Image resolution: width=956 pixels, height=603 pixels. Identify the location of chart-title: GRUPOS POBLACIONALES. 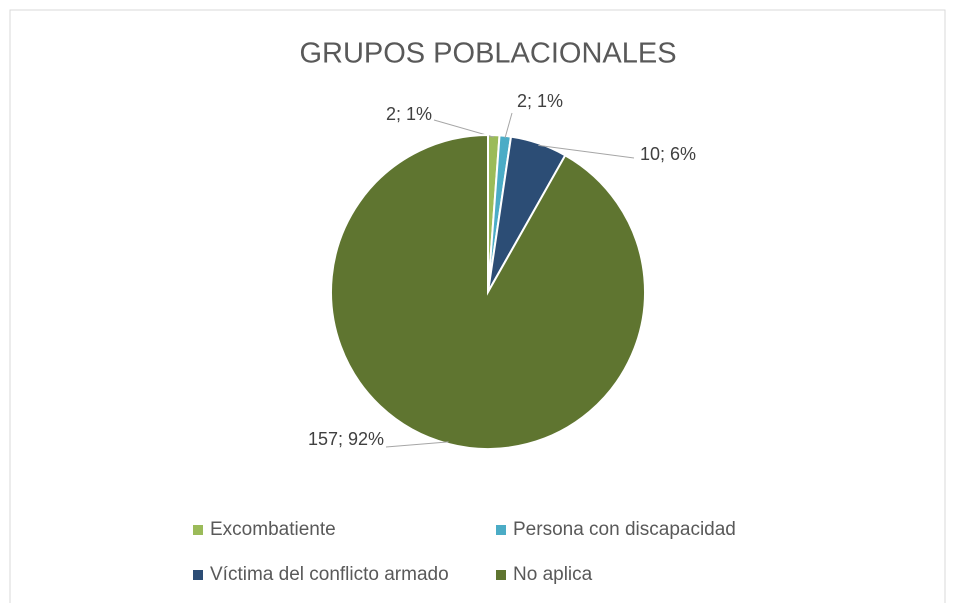
(487, 54).